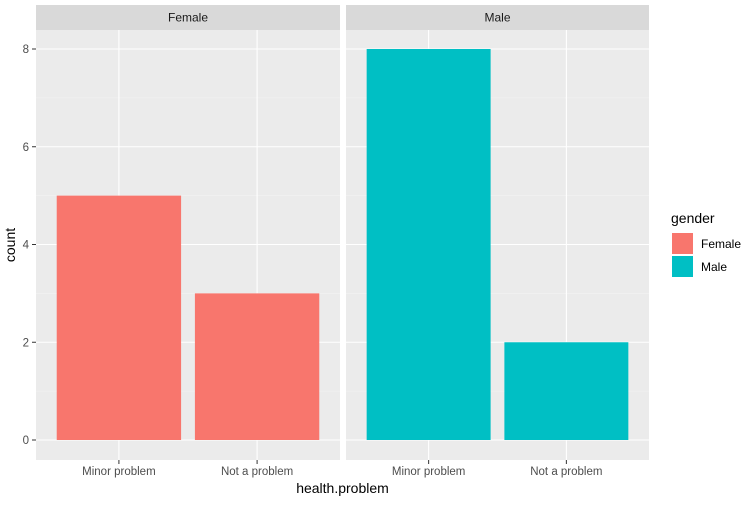 This screenshot has height=507, width=751. What do you see at coordinates (428, 244) in the screenshot?
I see `bar-male-minor-problem` at bounding box center [428, 244].